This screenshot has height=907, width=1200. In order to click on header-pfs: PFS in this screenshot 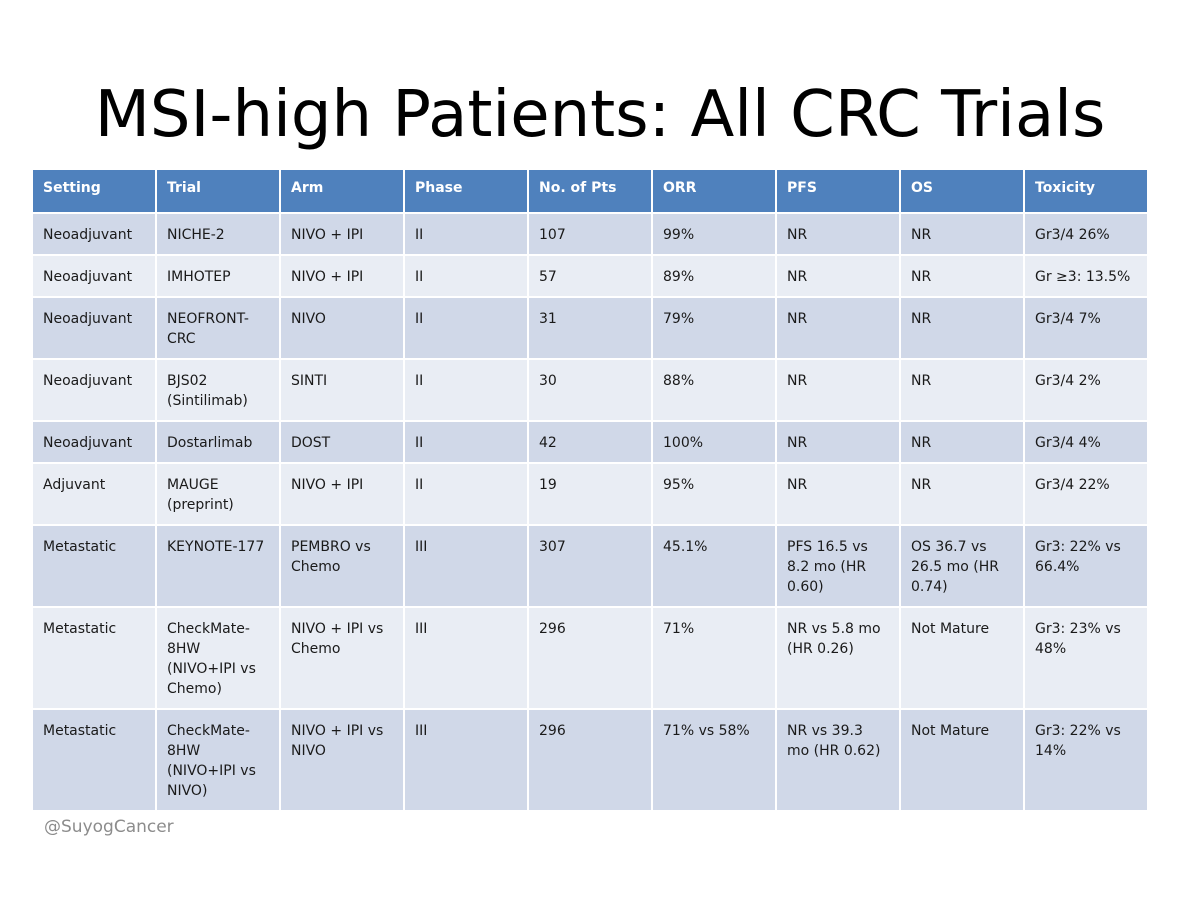, I will do `click(838, 191)`.